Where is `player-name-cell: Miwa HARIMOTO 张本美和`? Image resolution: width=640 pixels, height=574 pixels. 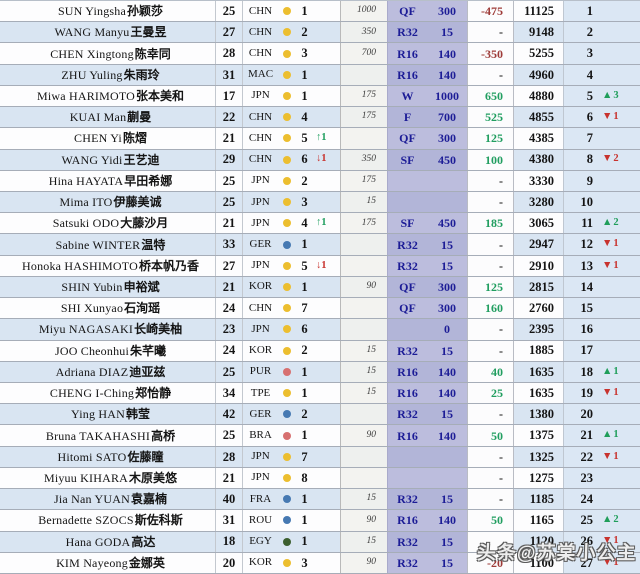 player-name-cell: Miwa HARIMOTO 张本美和 is located at coordinates (107, 96).